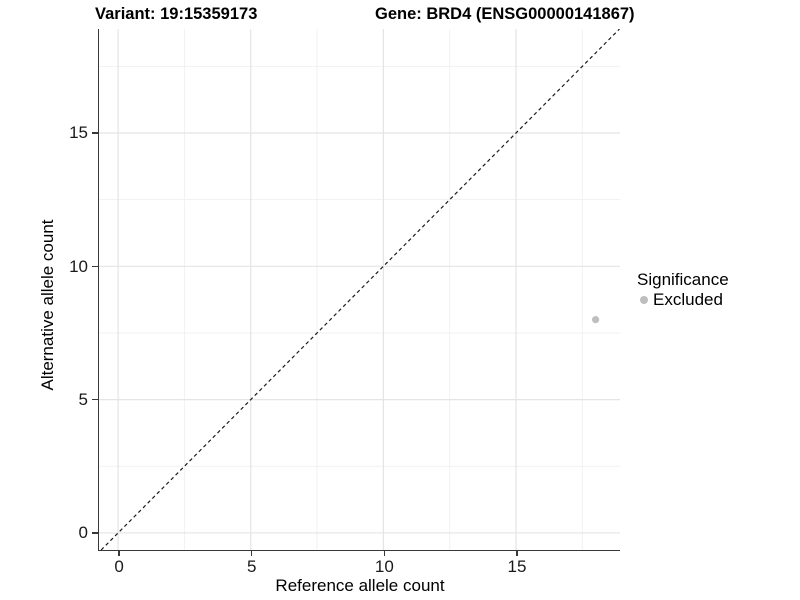  Describe the element at coordinates (83, 400) in the screenshot. I see `y-tick-label: 5` at that location.